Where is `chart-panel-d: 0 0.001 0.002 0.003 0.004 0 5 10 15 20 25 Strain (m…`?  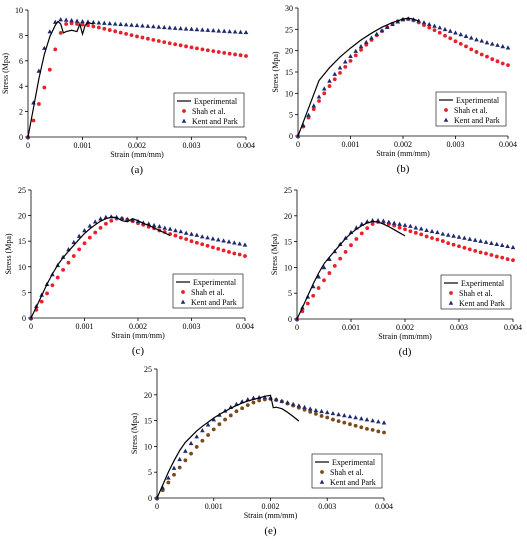
chart-panel-d: 0 0.001 0.002 0.003 0.004 0 5 10 15 20 25 Strain (m… is located at coordinates (396, 272).